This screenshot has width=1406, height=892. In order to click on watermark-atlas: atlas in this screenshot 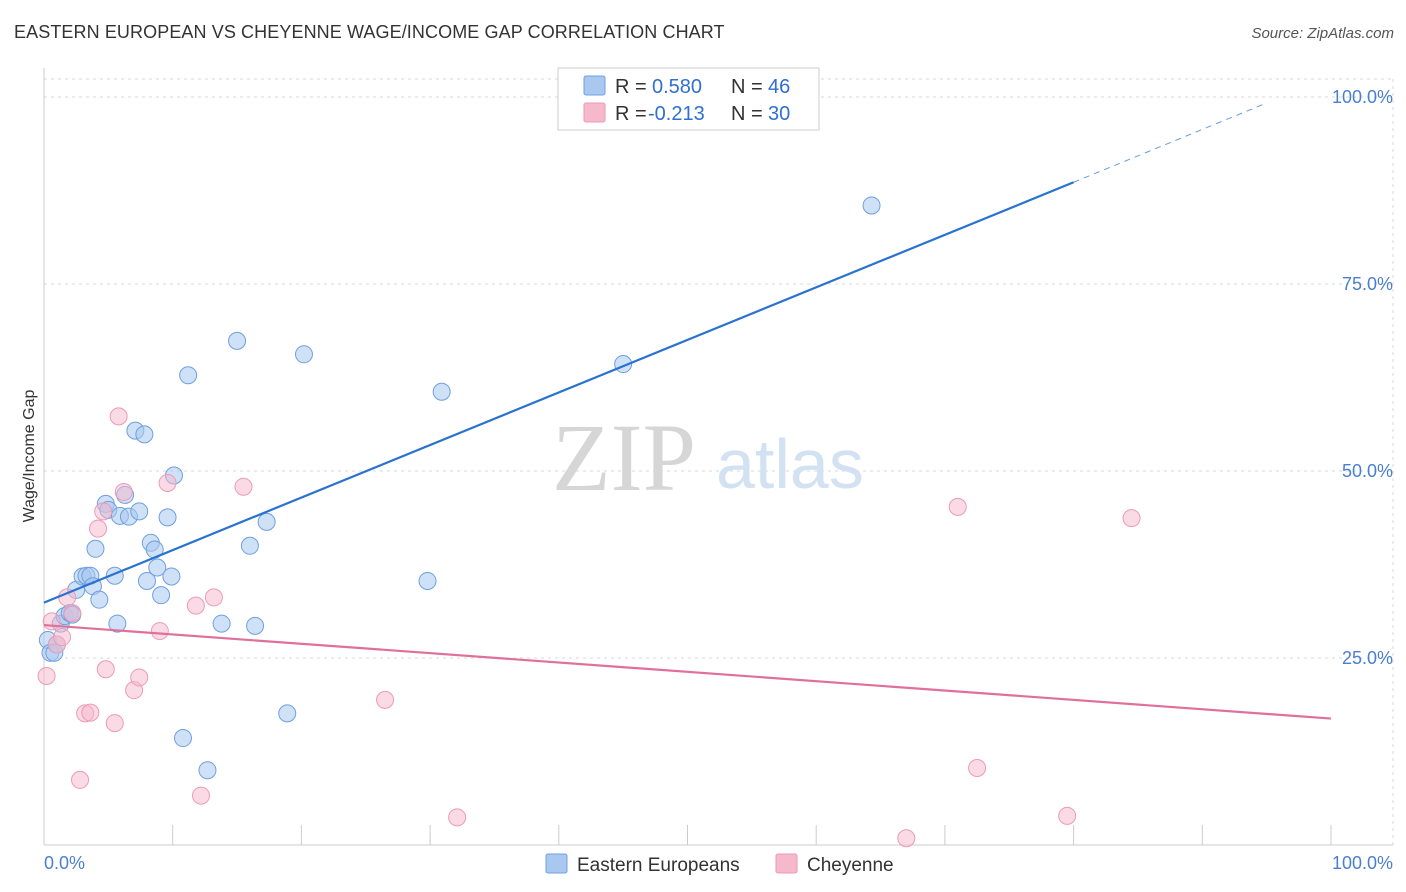, I will do `click(790, 464)`.